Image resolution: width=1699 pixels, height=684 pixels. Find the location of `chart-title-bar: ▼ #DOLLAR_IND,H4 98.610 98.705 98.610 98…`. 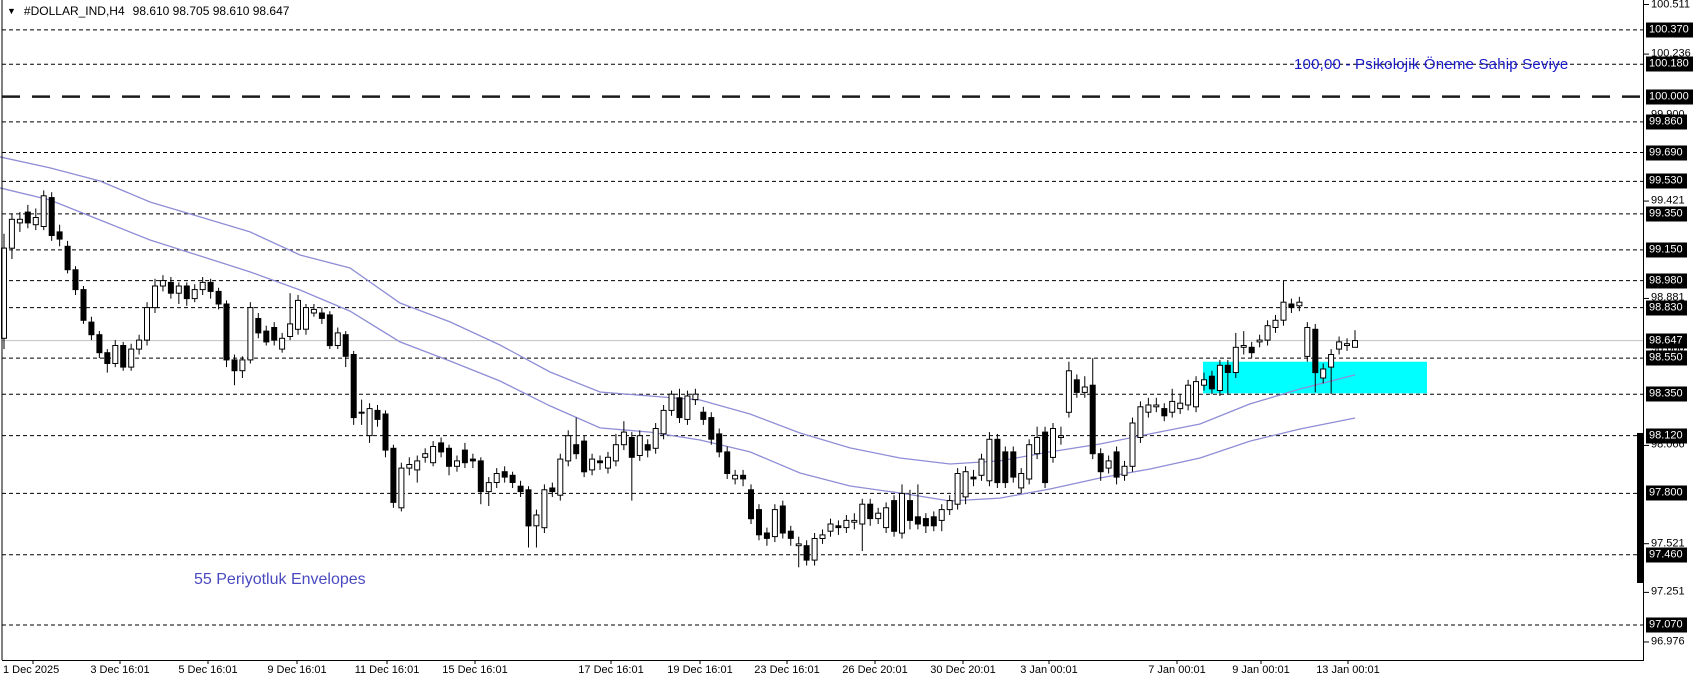

chart-title-bar: ▼ #DOLLAR_IND,H4 98.610 98.705 98.610 98… is located at coordinates (148, 11).